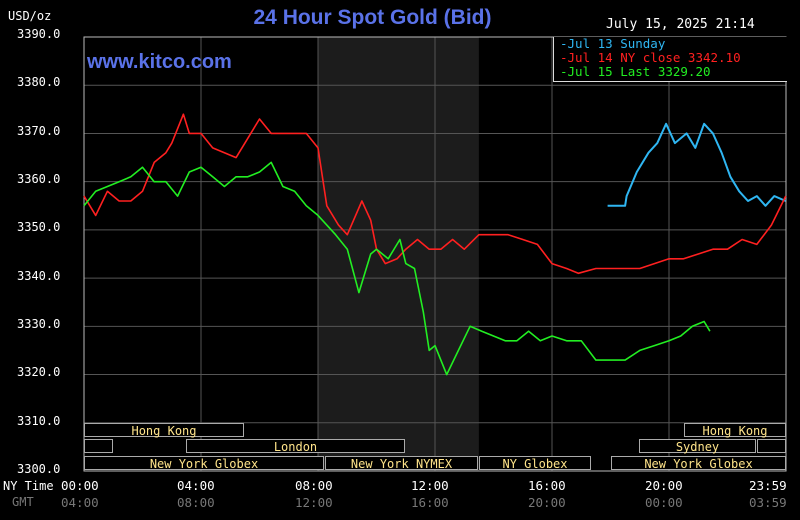  I want to click on x-tick-ny: 23:59, so click(768, 485).